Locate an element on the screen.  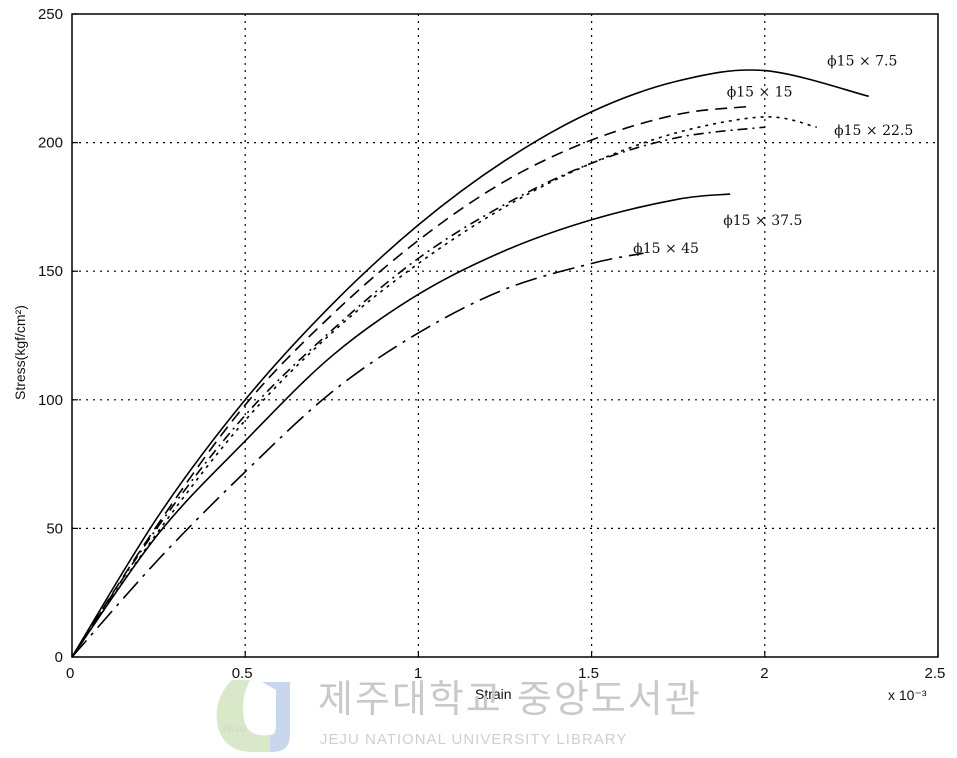
y-tick-label: 0 is located at coordinates (59, 657).